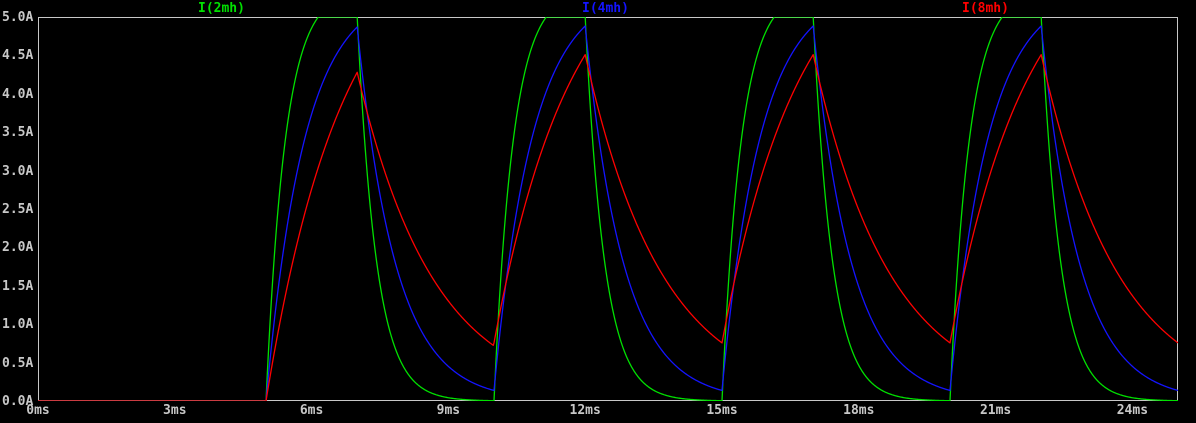 The width and height of the screenshot is (1196, 423). What do you see at coordinates (448, 410) in the screenshot?
I see `x-tick-label: 9ms` at bounding box center [448, 410].